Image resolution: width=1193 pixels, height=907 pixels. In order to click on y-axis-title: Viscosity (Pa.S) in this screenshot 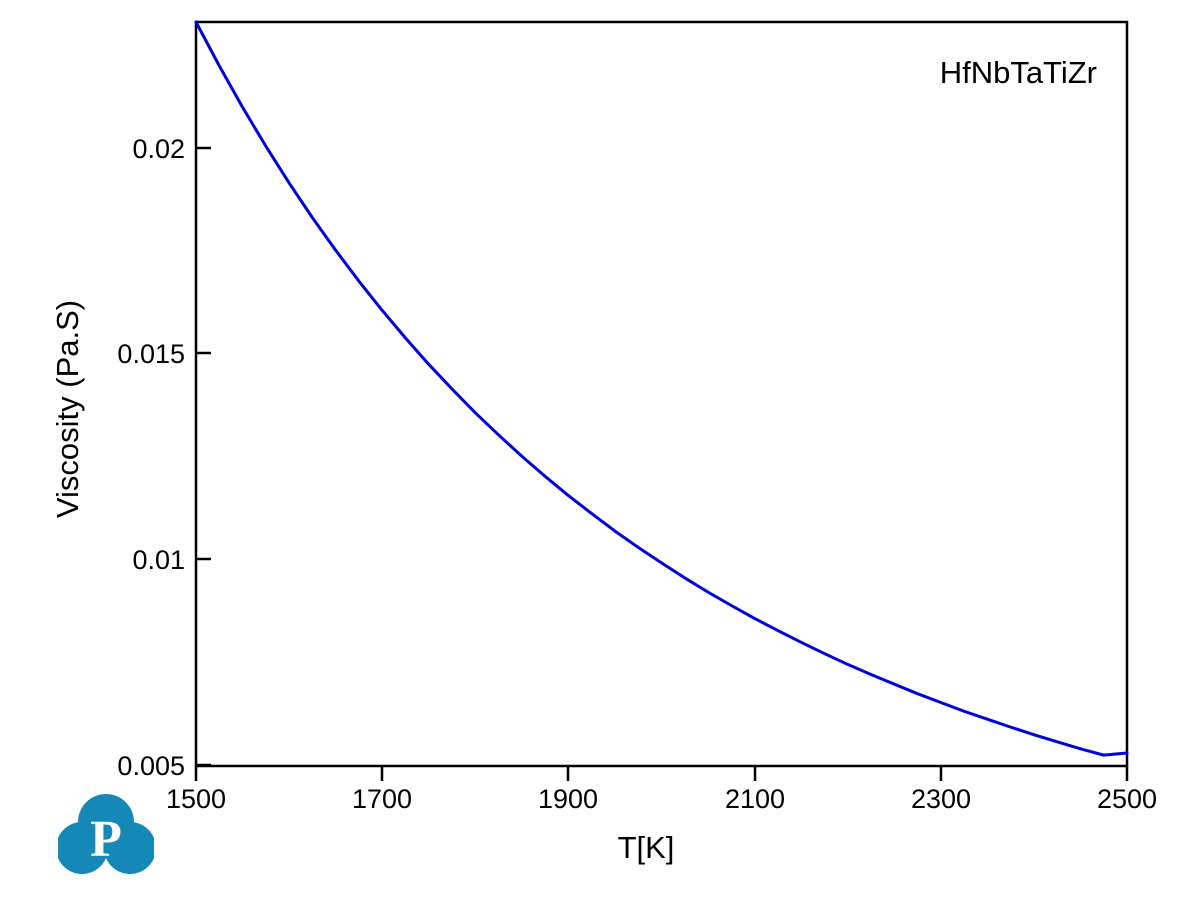, I will do `click(67, 409)`.